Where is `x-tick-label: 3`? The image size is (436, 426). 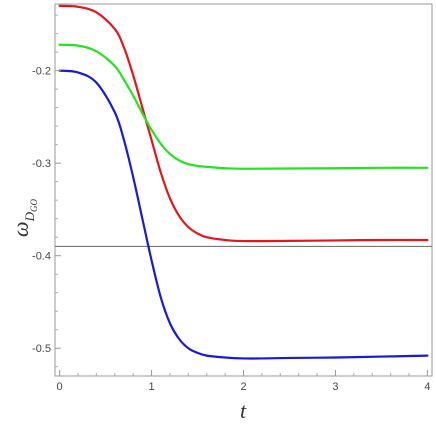 x-tick-label: 3 is located at coordinates (335, 387).